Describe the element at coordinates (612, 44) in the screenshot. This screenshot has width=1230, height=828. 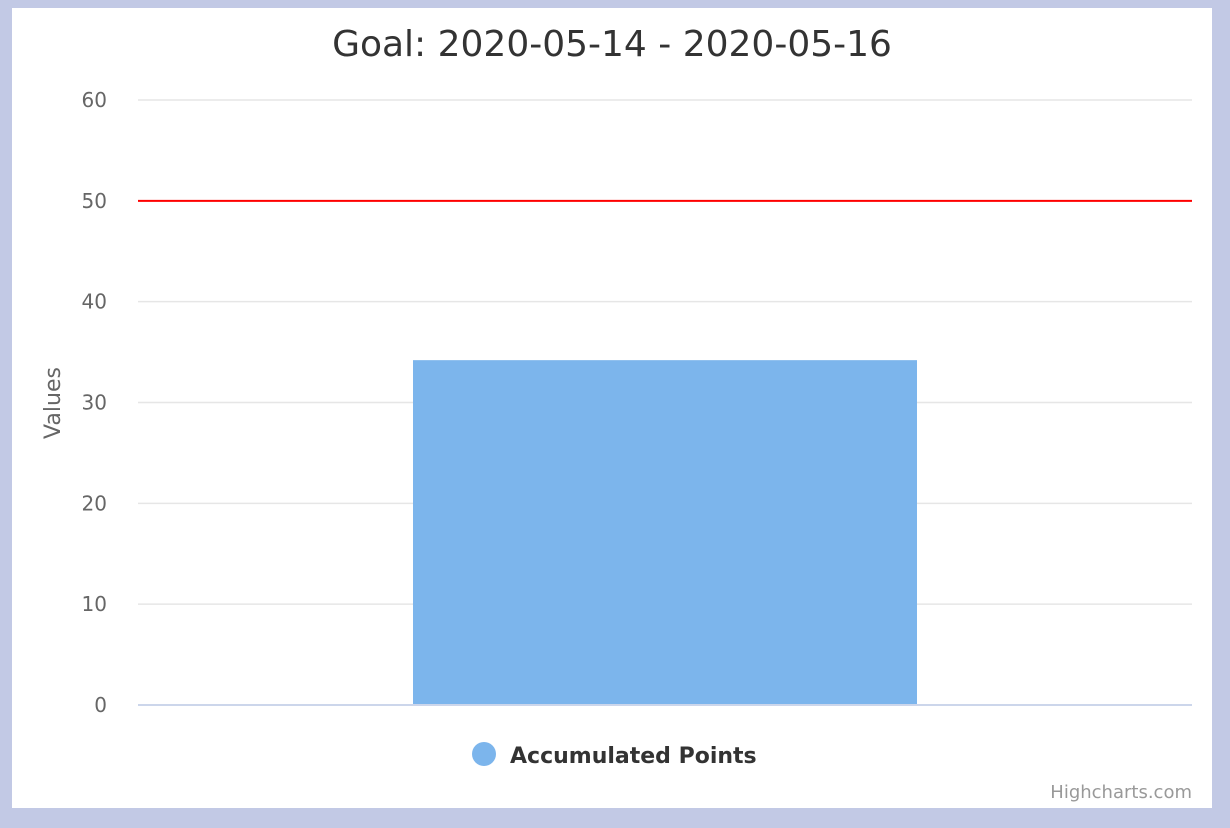
I see `chart-title: Goal: 2020-05-14 - 2020-05-16` at that location.